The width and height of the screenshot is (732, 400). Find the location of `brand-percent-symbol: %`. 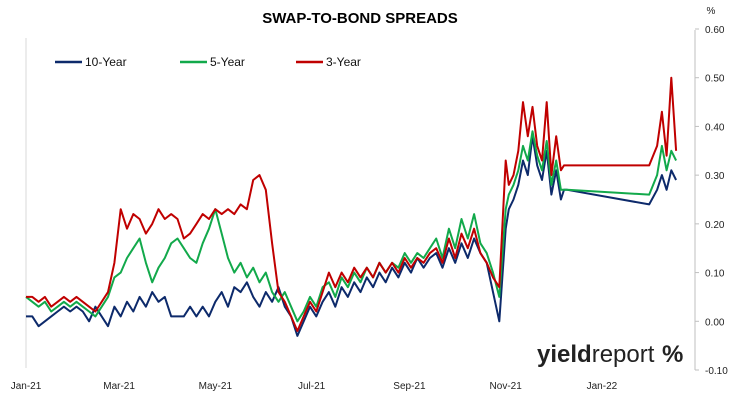

brand-percent-symbol: % is located at coordinates (672, 354).